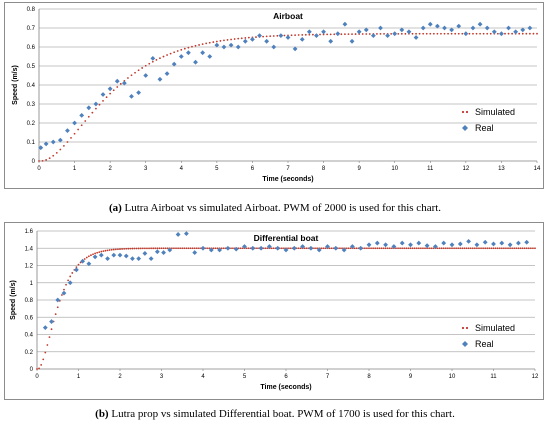 The height and width of the screenshot is (425, 550). I want to click on y-axis-label: Speed (m/s), so click(15, 85).